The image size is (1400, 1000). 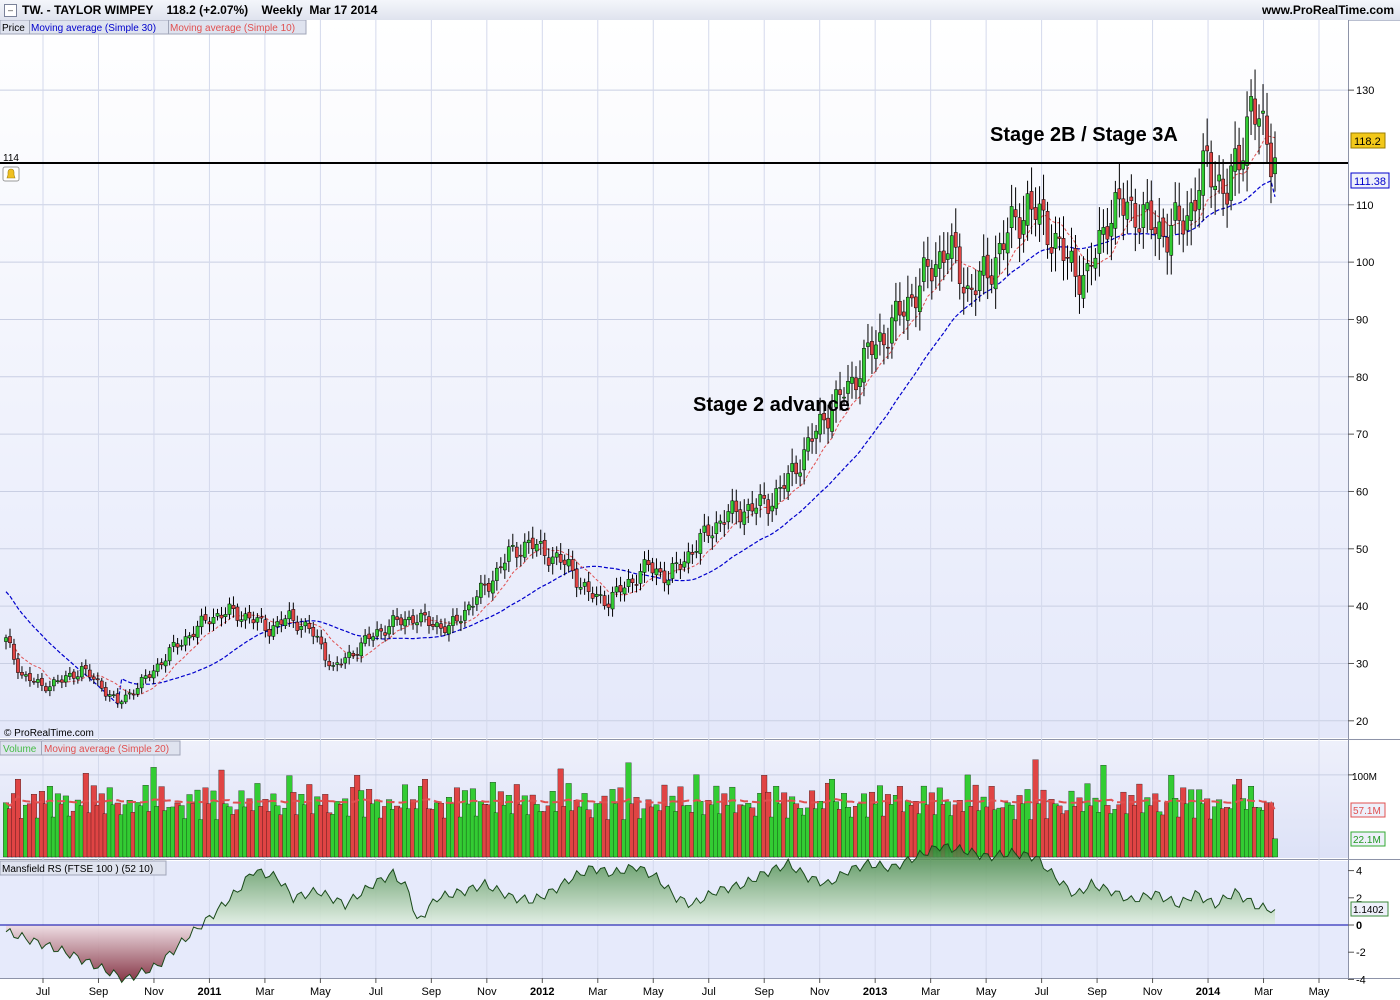 What do you see at coordinates (1361, 980) in the screenshot?
I see `rs-tick-label: -4` at bounding box center [1361, 980].